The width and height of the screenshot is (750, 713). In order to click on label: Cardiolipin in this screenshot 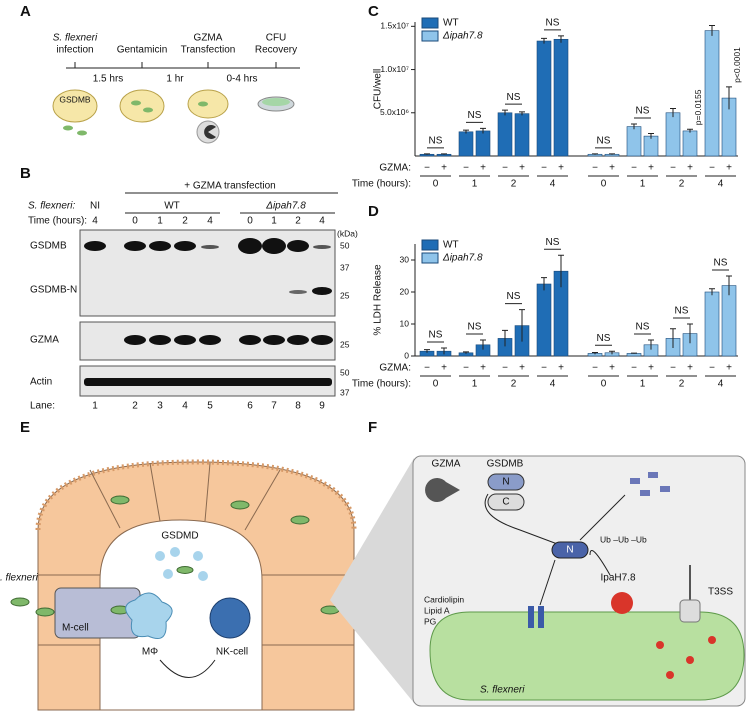, I will do `click(444, 599)`.